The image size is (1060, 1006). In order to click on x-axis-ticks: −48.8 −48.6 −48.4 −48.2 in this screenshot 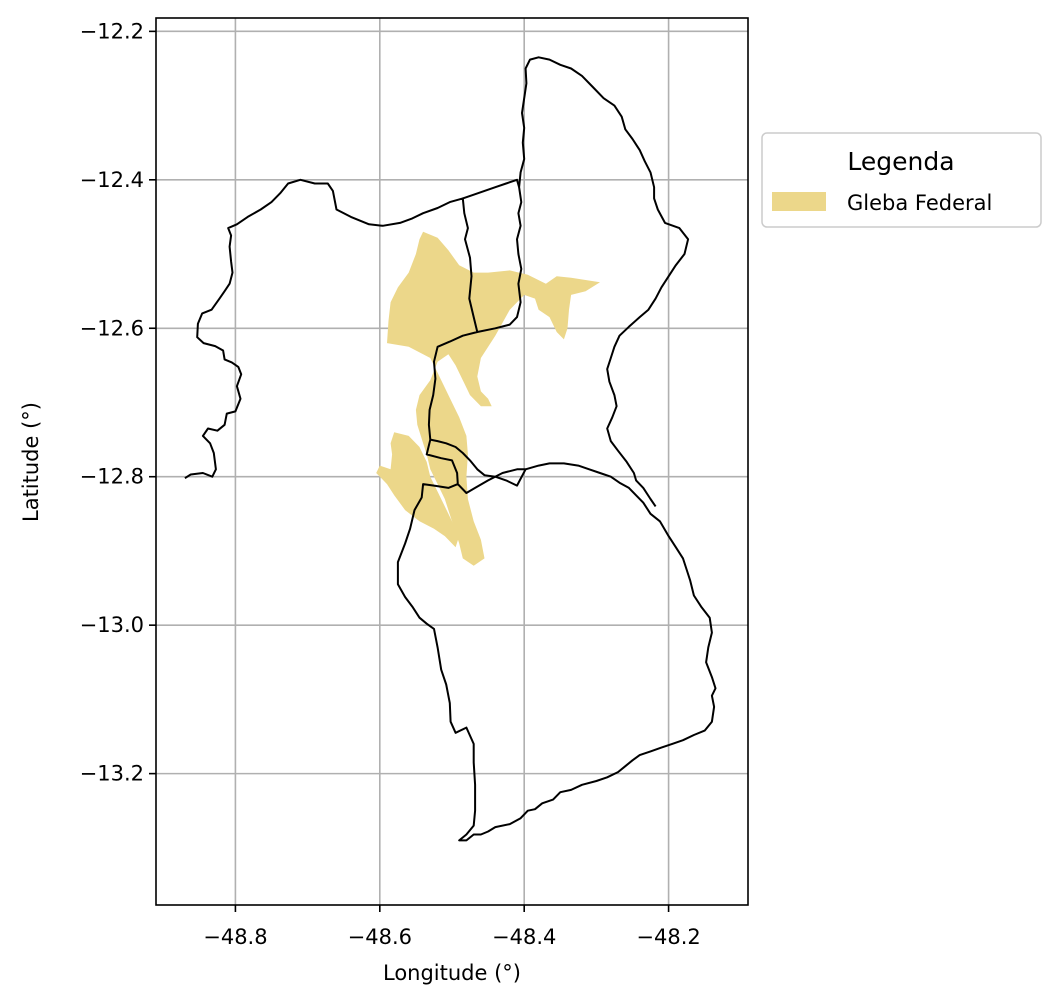, I will do `click(452, 927)`.